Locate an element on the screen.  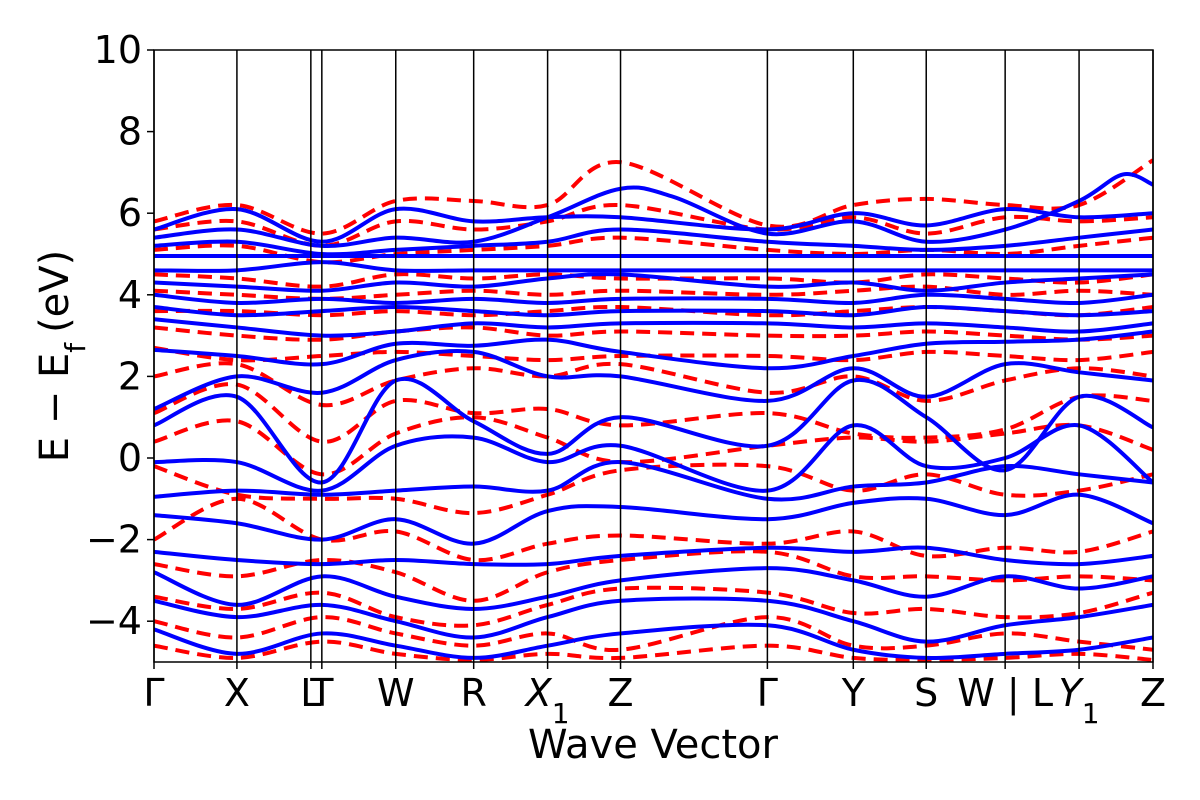
y-tick-label-5: 6 is located at coordinates (130, 213).